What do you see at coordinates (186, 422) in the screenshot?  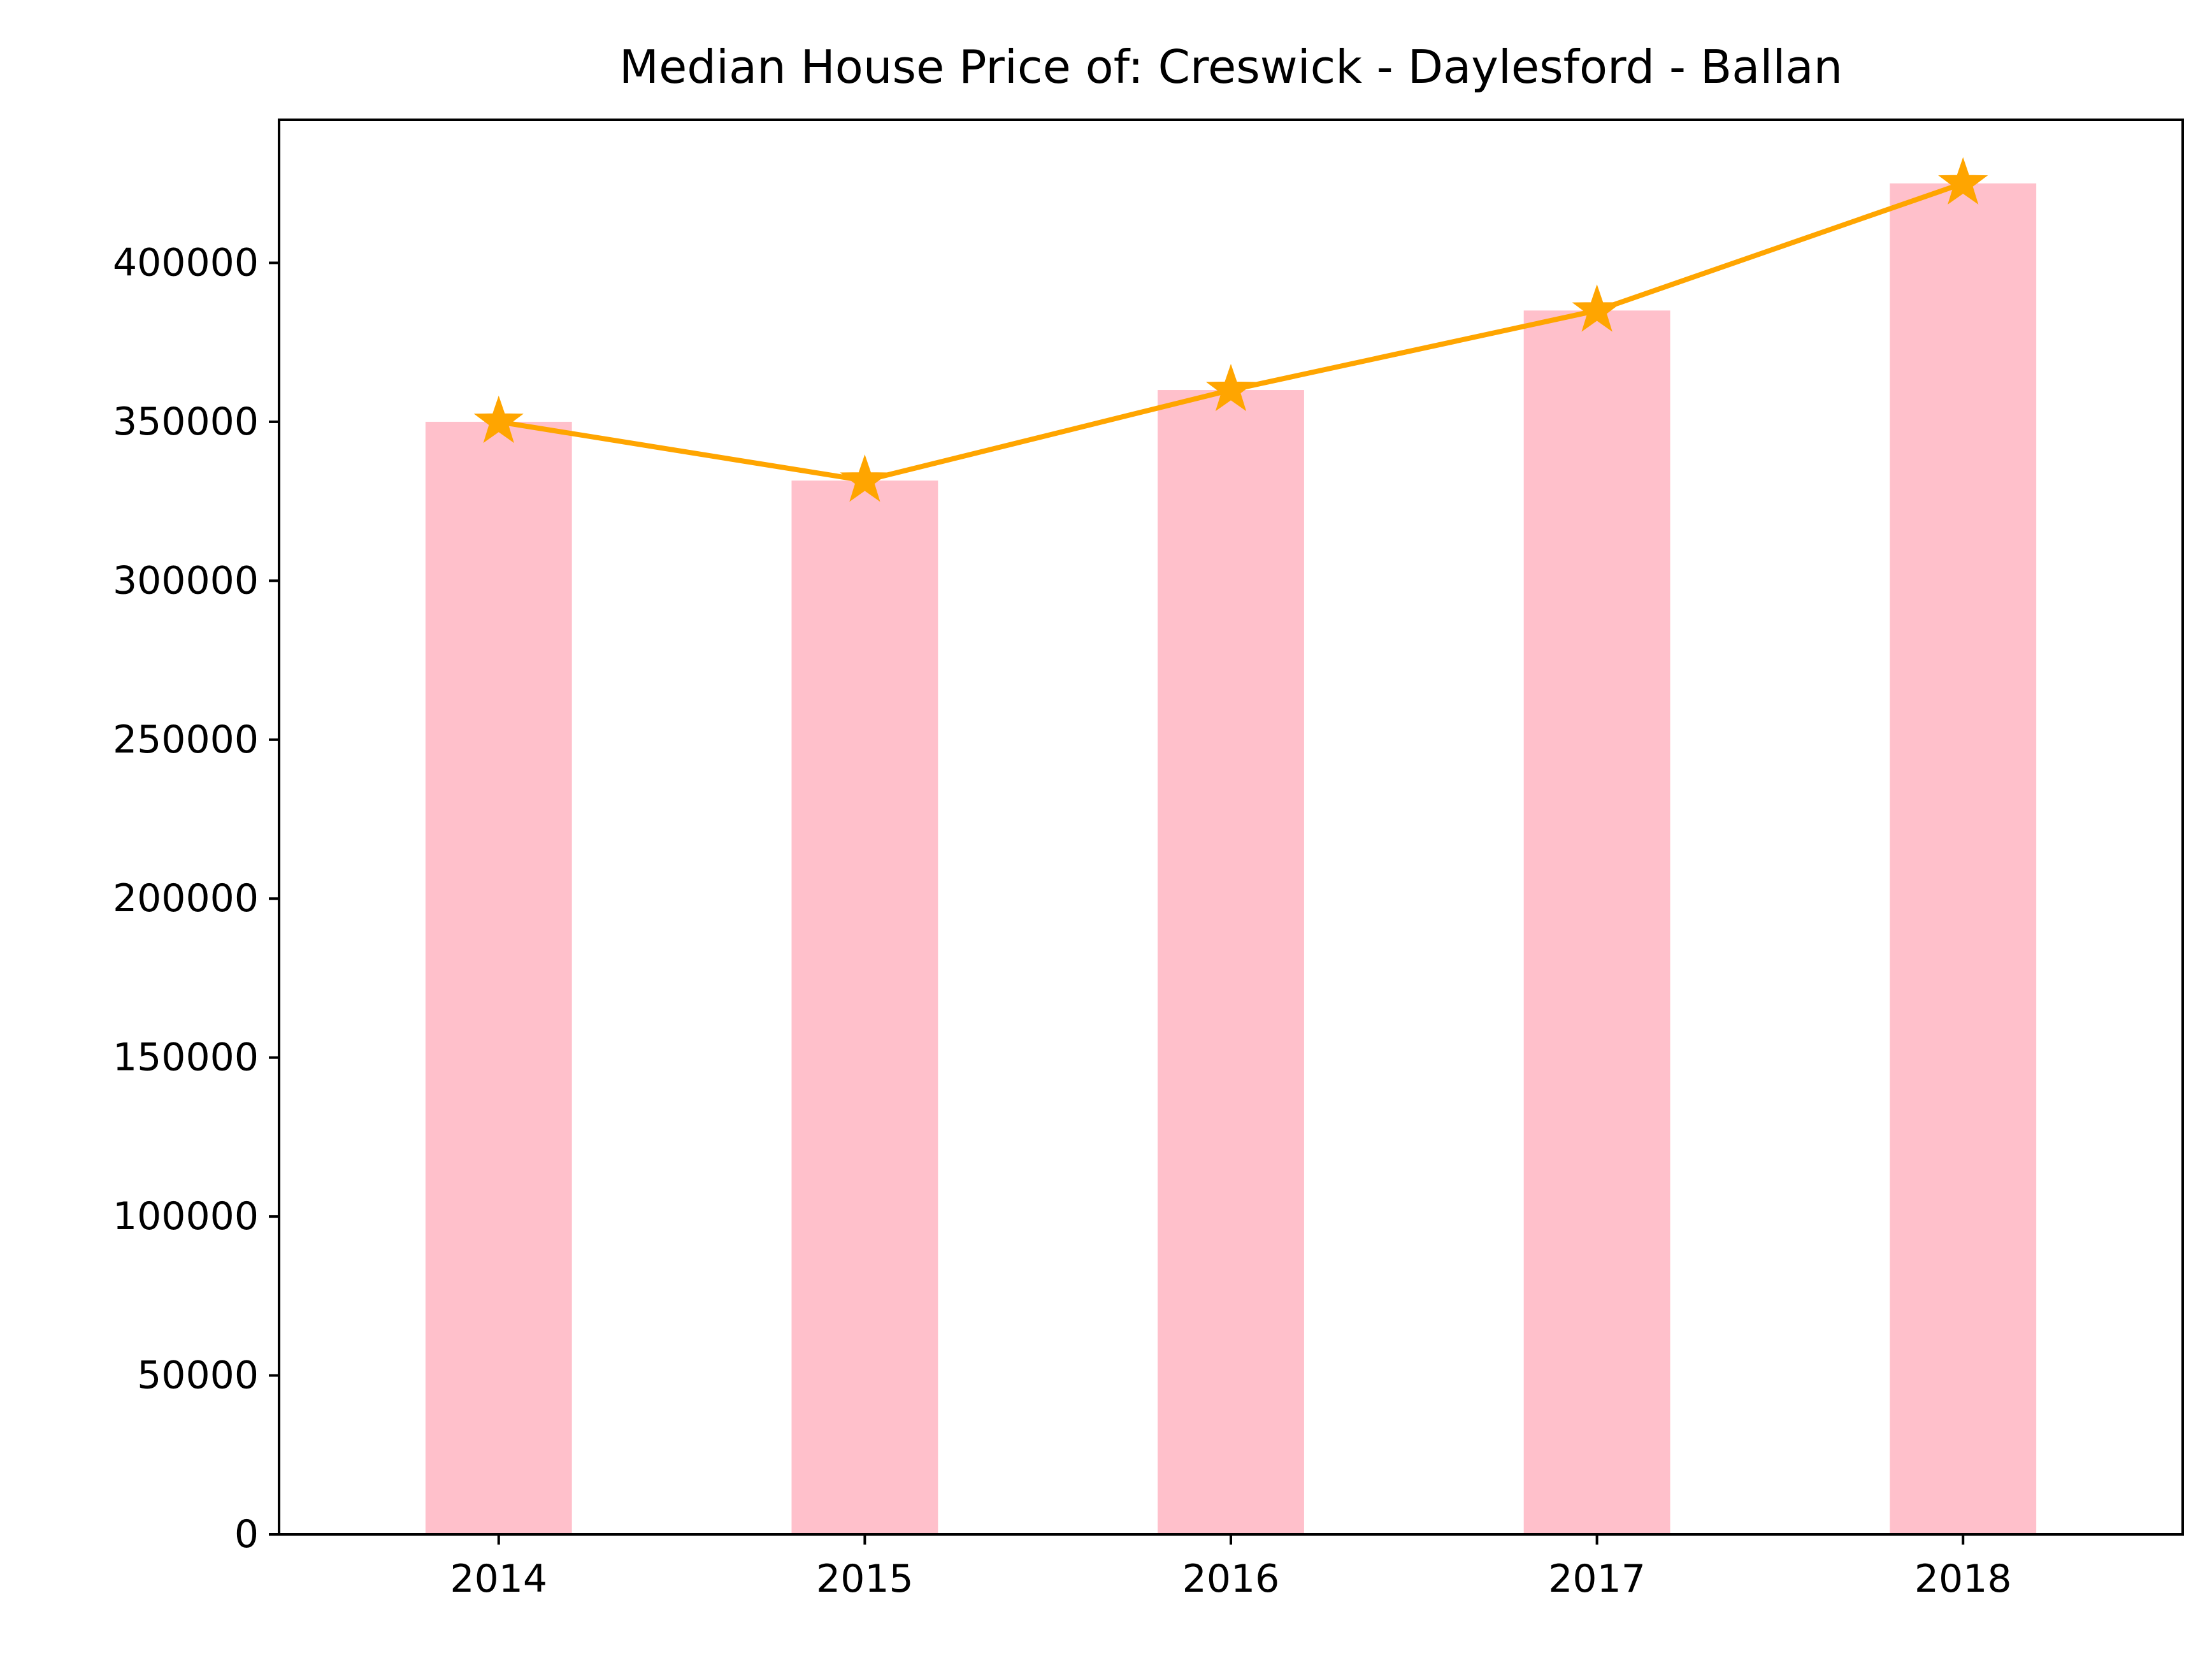 I see `y-tick-label: 350000` at bounding box center [186, 422].